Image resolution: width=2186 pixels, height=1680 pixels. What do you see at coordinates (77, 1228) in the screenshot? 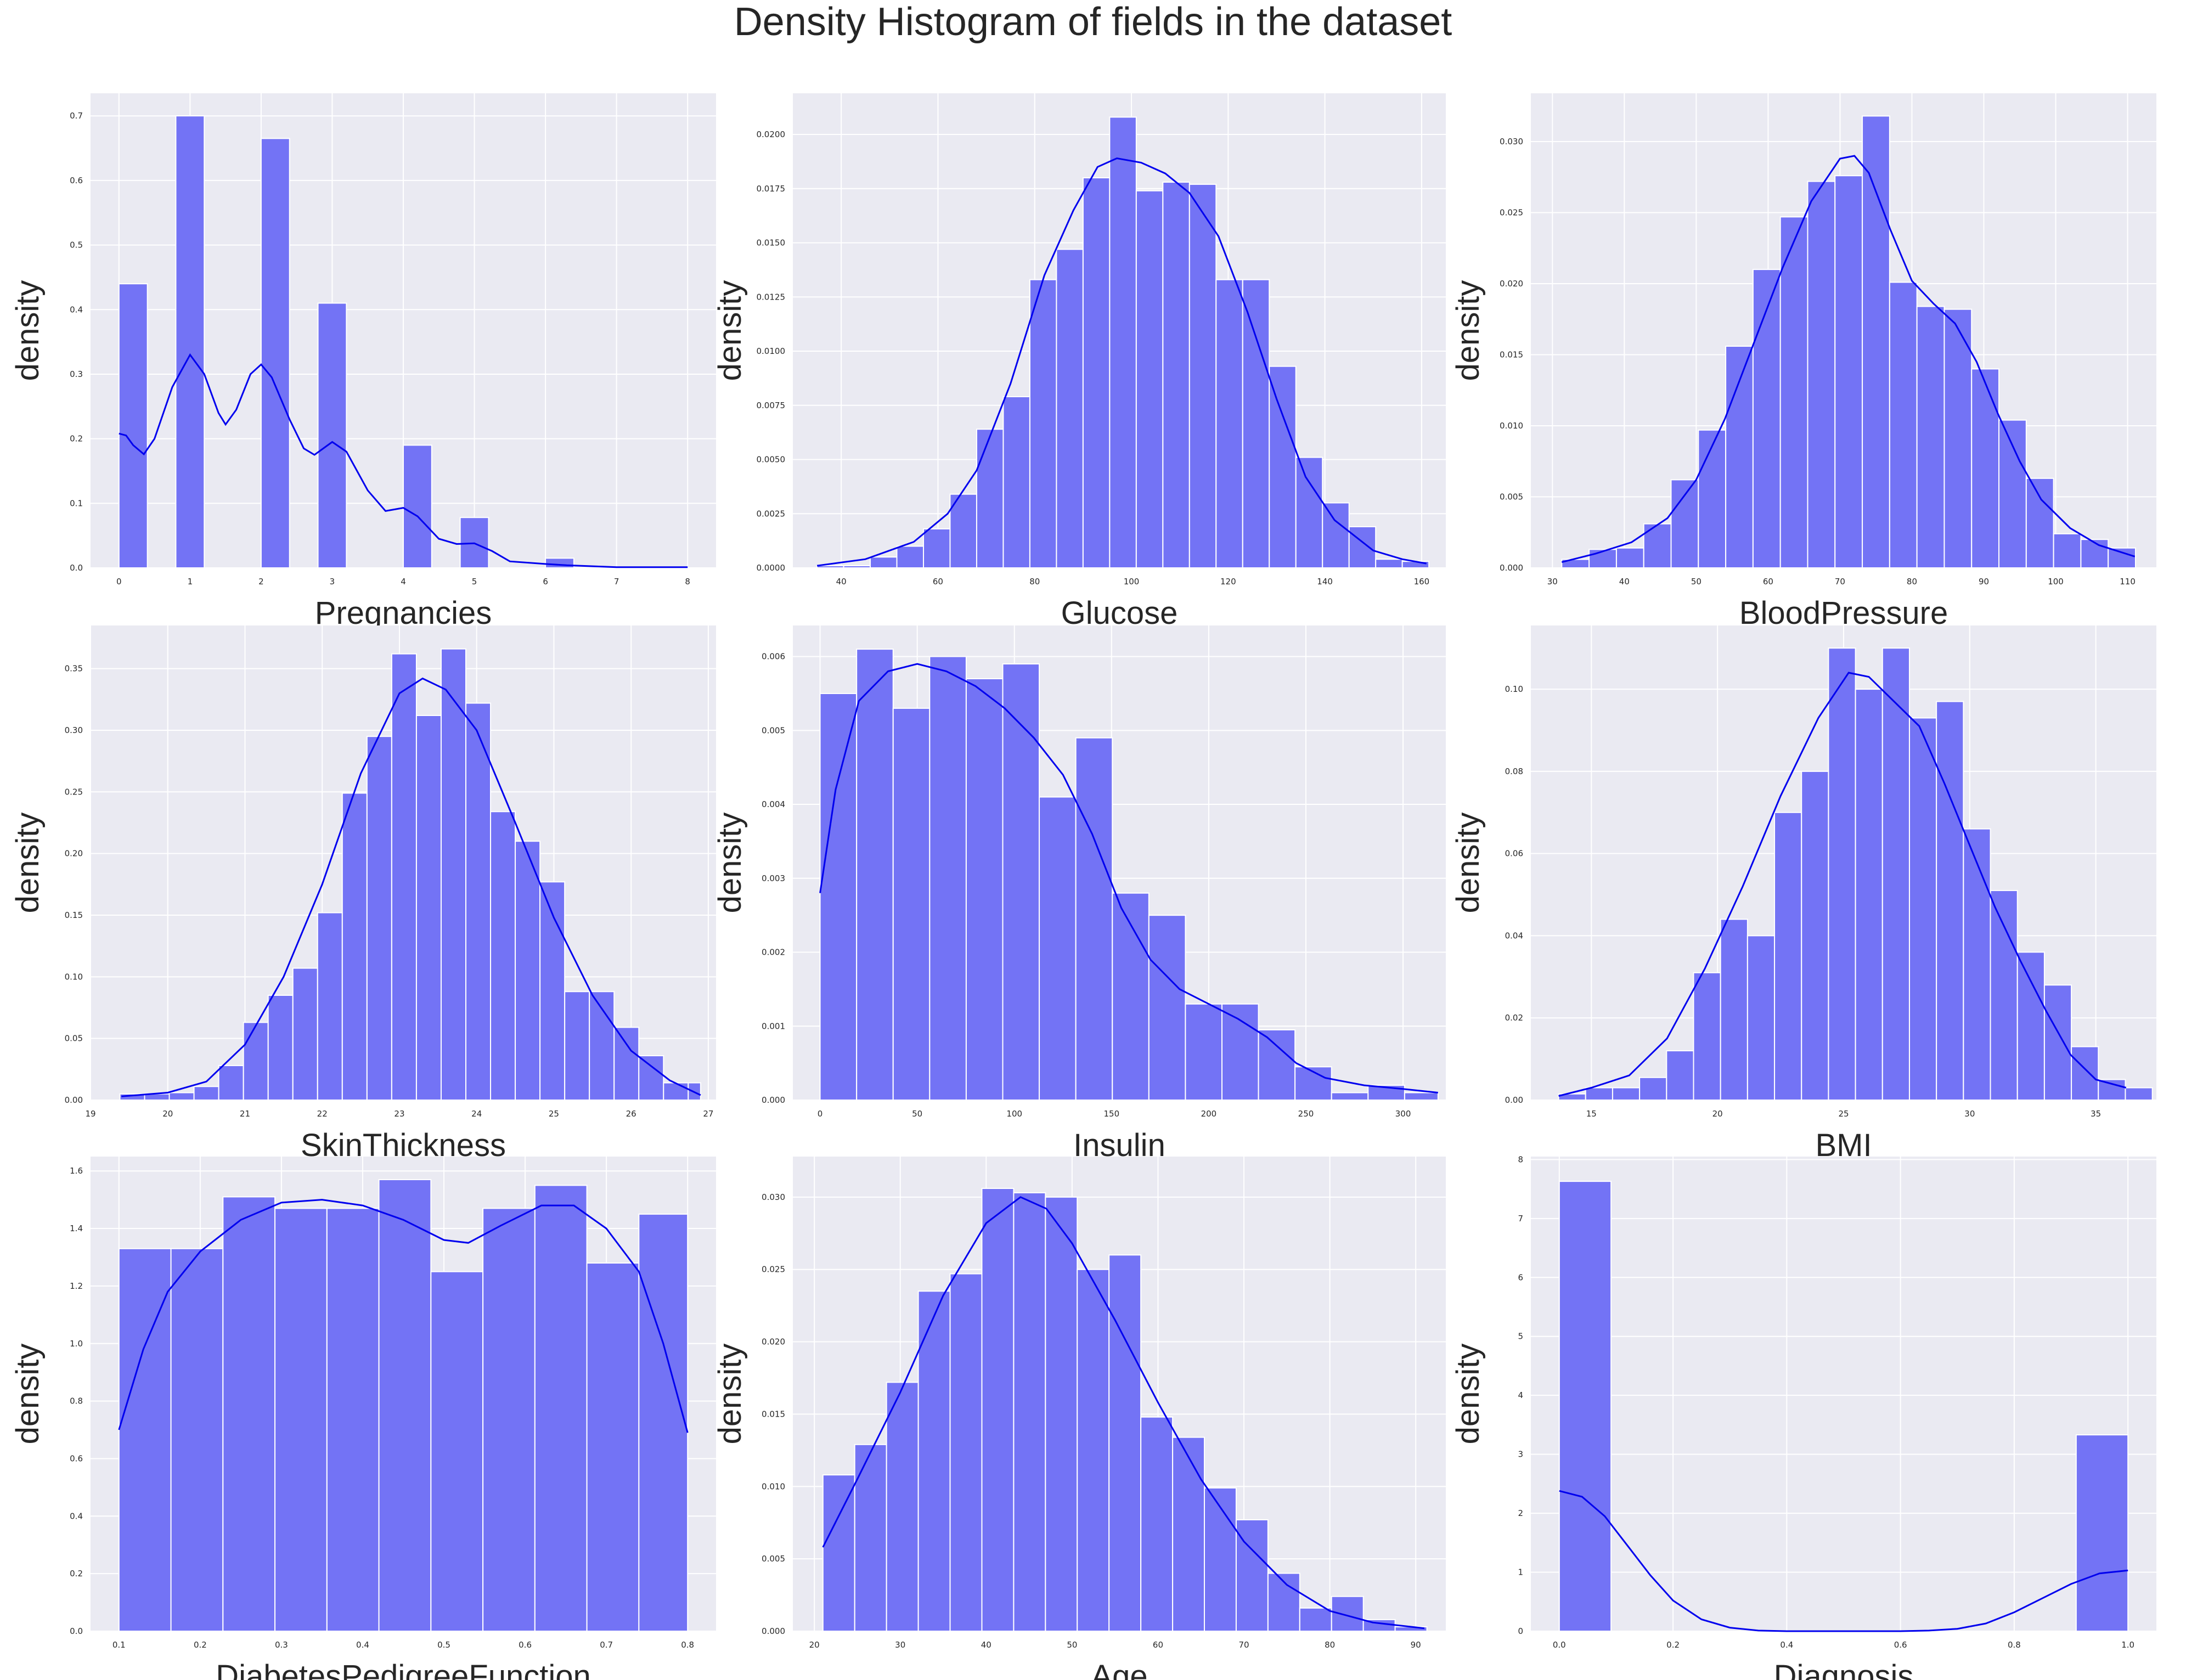
I see `y-tick-label: 1.4` at bounding box center [77, 1228].